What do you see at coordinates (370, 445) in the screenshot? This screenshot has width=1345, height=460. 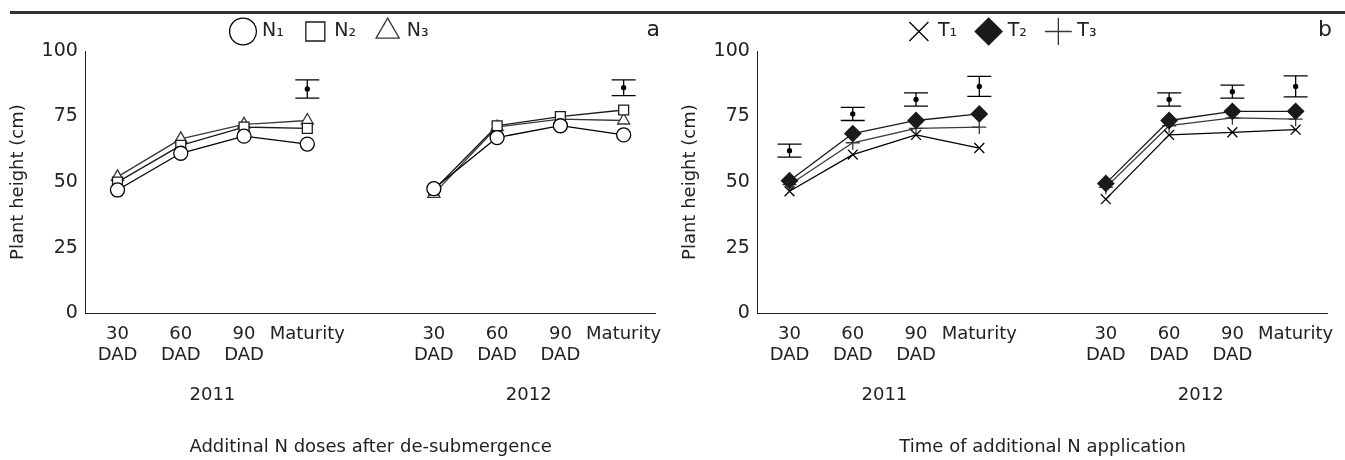 I see `x-axis-title: Additinal N doses after de-submergence` at bounding box center [370, 445].